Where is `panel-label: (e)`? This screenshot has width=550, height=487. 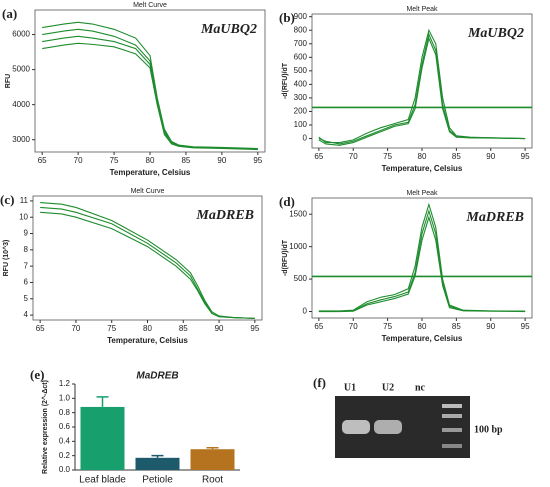 panel-label: (e) is located at coordinates (37, 374).